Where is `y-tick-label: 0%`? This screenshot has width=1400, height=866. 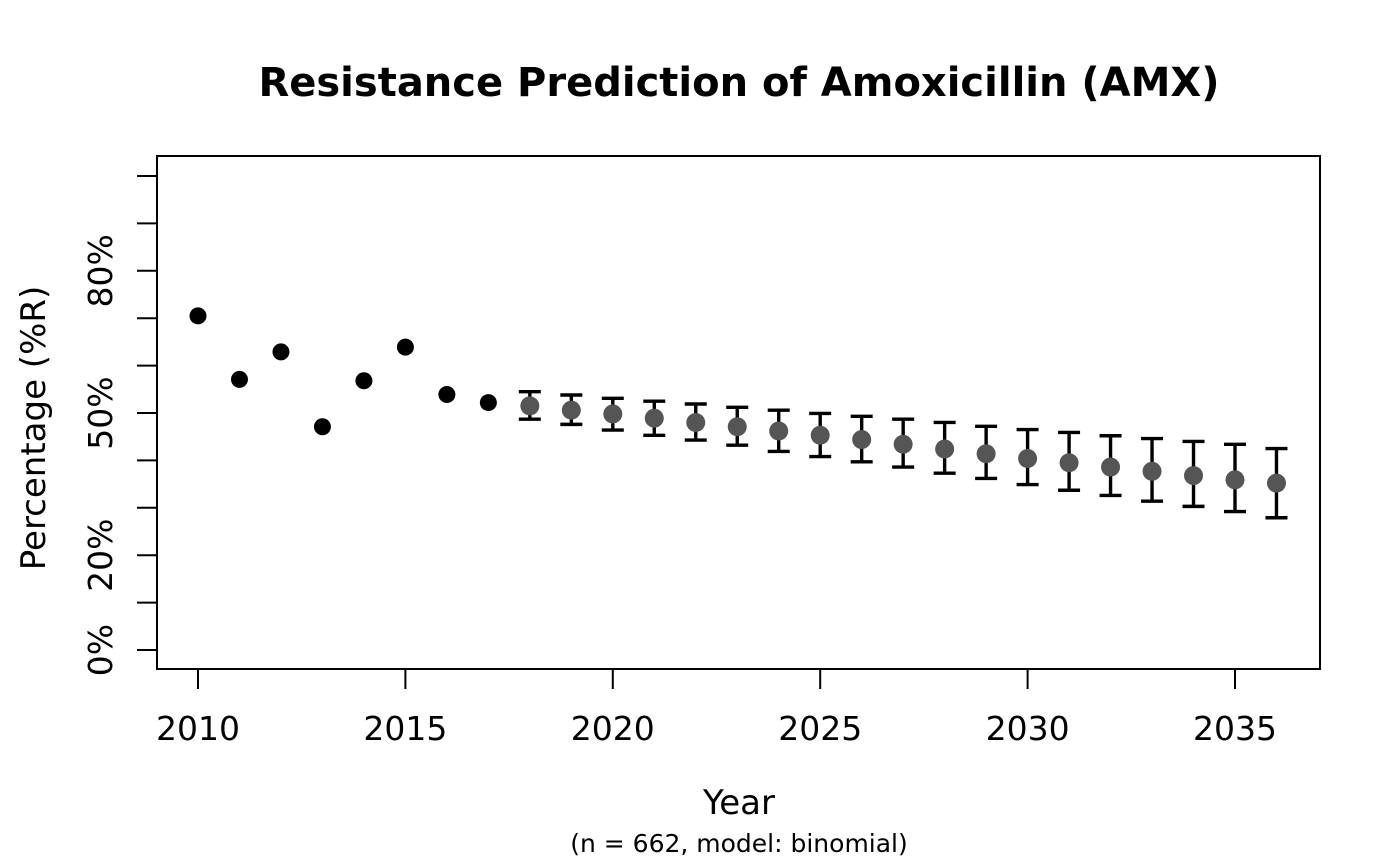 y-tick-label: 0% is located at coordinates (100, 650).